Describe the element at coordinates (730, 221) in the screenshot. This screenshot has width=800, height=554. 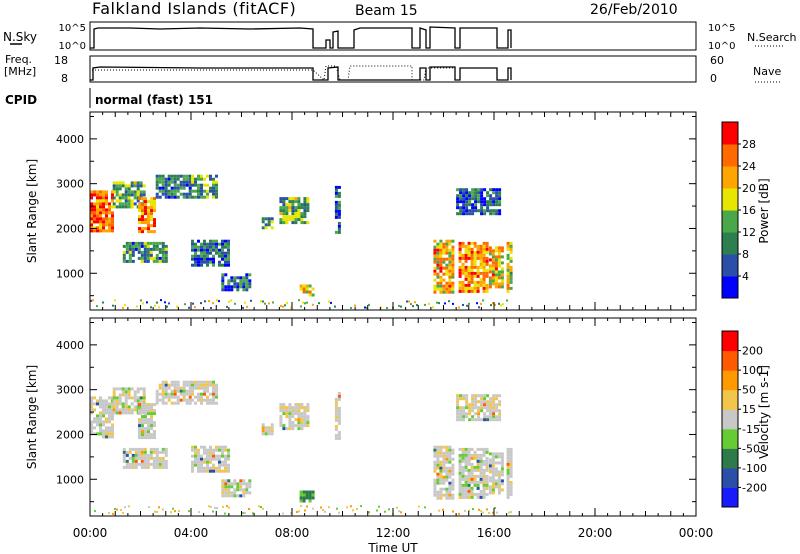
I see `colorbar-segment` at that location.